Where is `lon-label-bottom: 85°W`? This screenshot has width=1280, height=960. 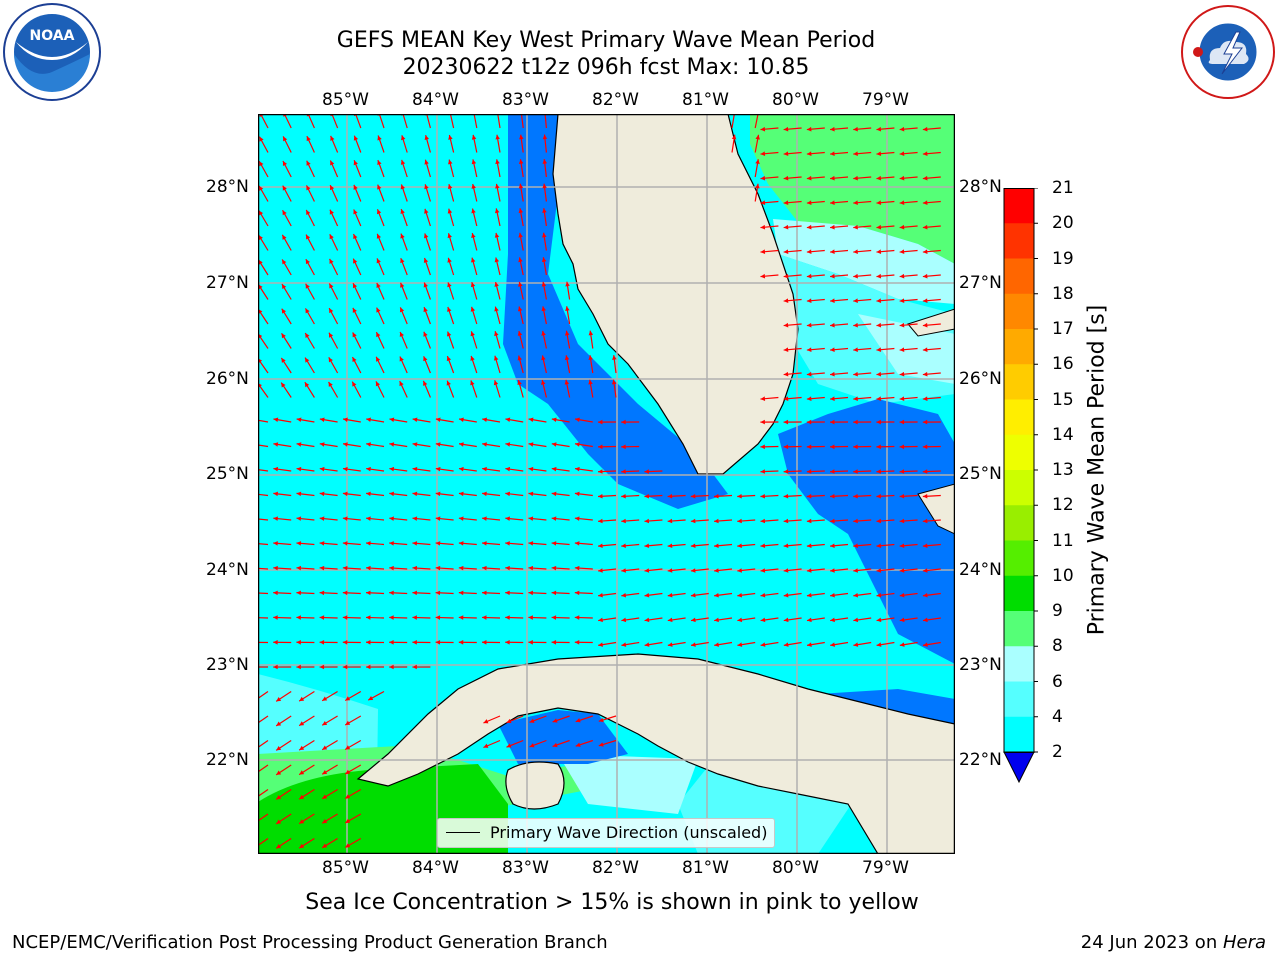
lon-label-bottom: 85°W is located at coordinates (345, 868).